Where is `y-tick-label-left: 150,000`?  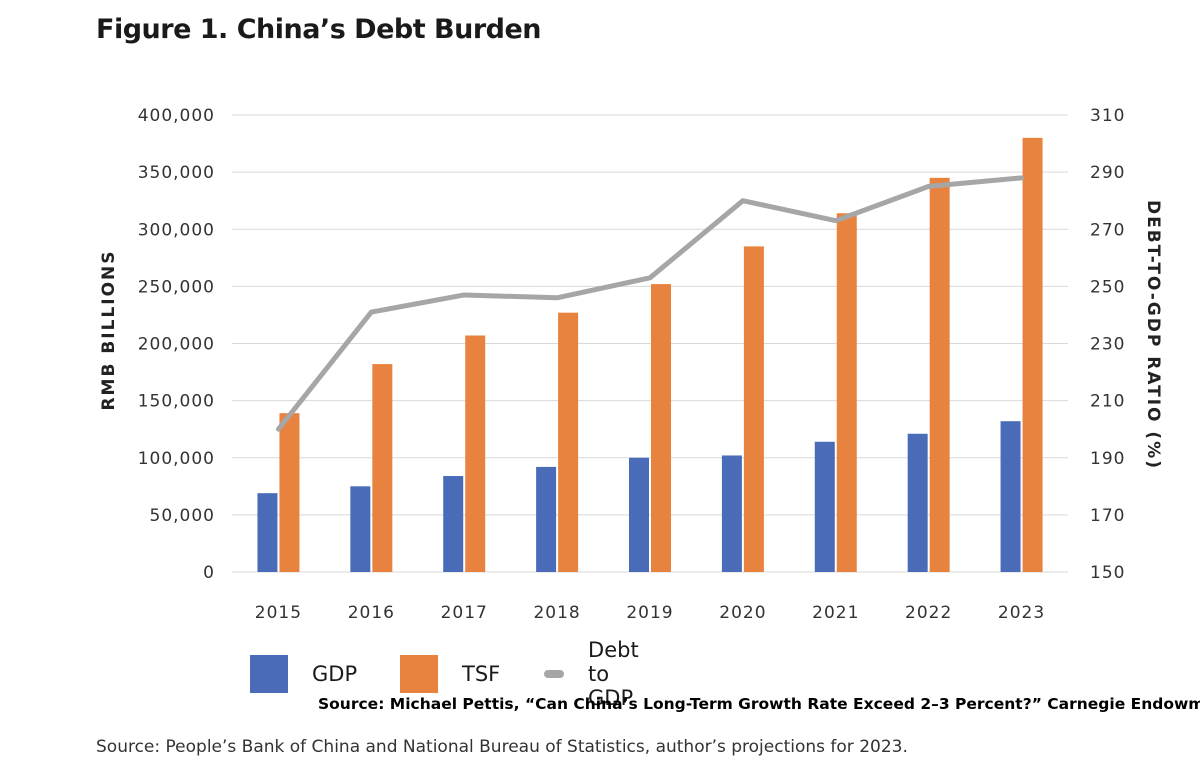
y-tick-label-left: 150,000 is located at coordinates (176, 402).